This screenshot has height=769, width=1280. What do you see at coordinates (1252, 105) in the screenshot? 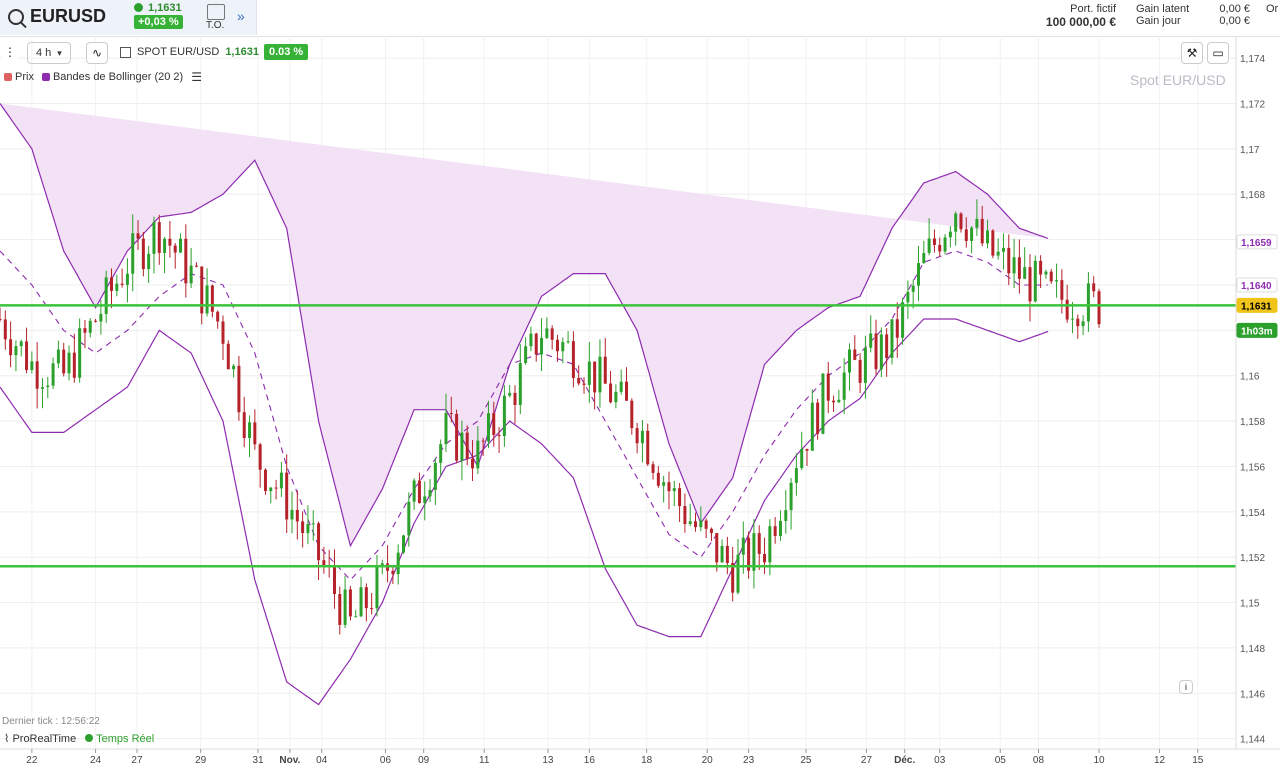
I see `y-tick-label: 1,172` at bounding box center [1252, 105].